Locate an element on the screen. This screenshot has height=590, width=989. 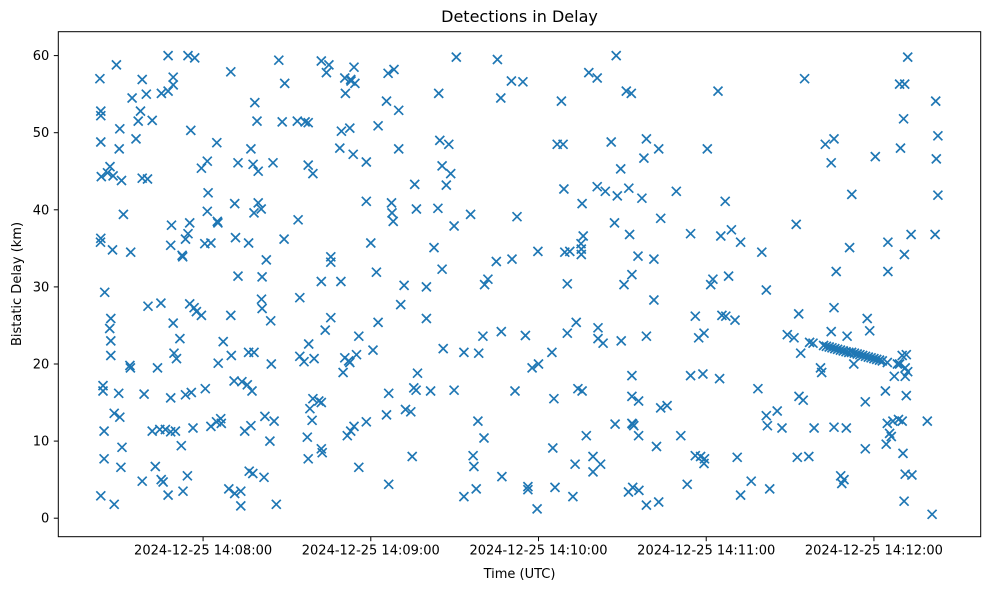
y-tick-label: 40 is located at coordinates (41, 210).